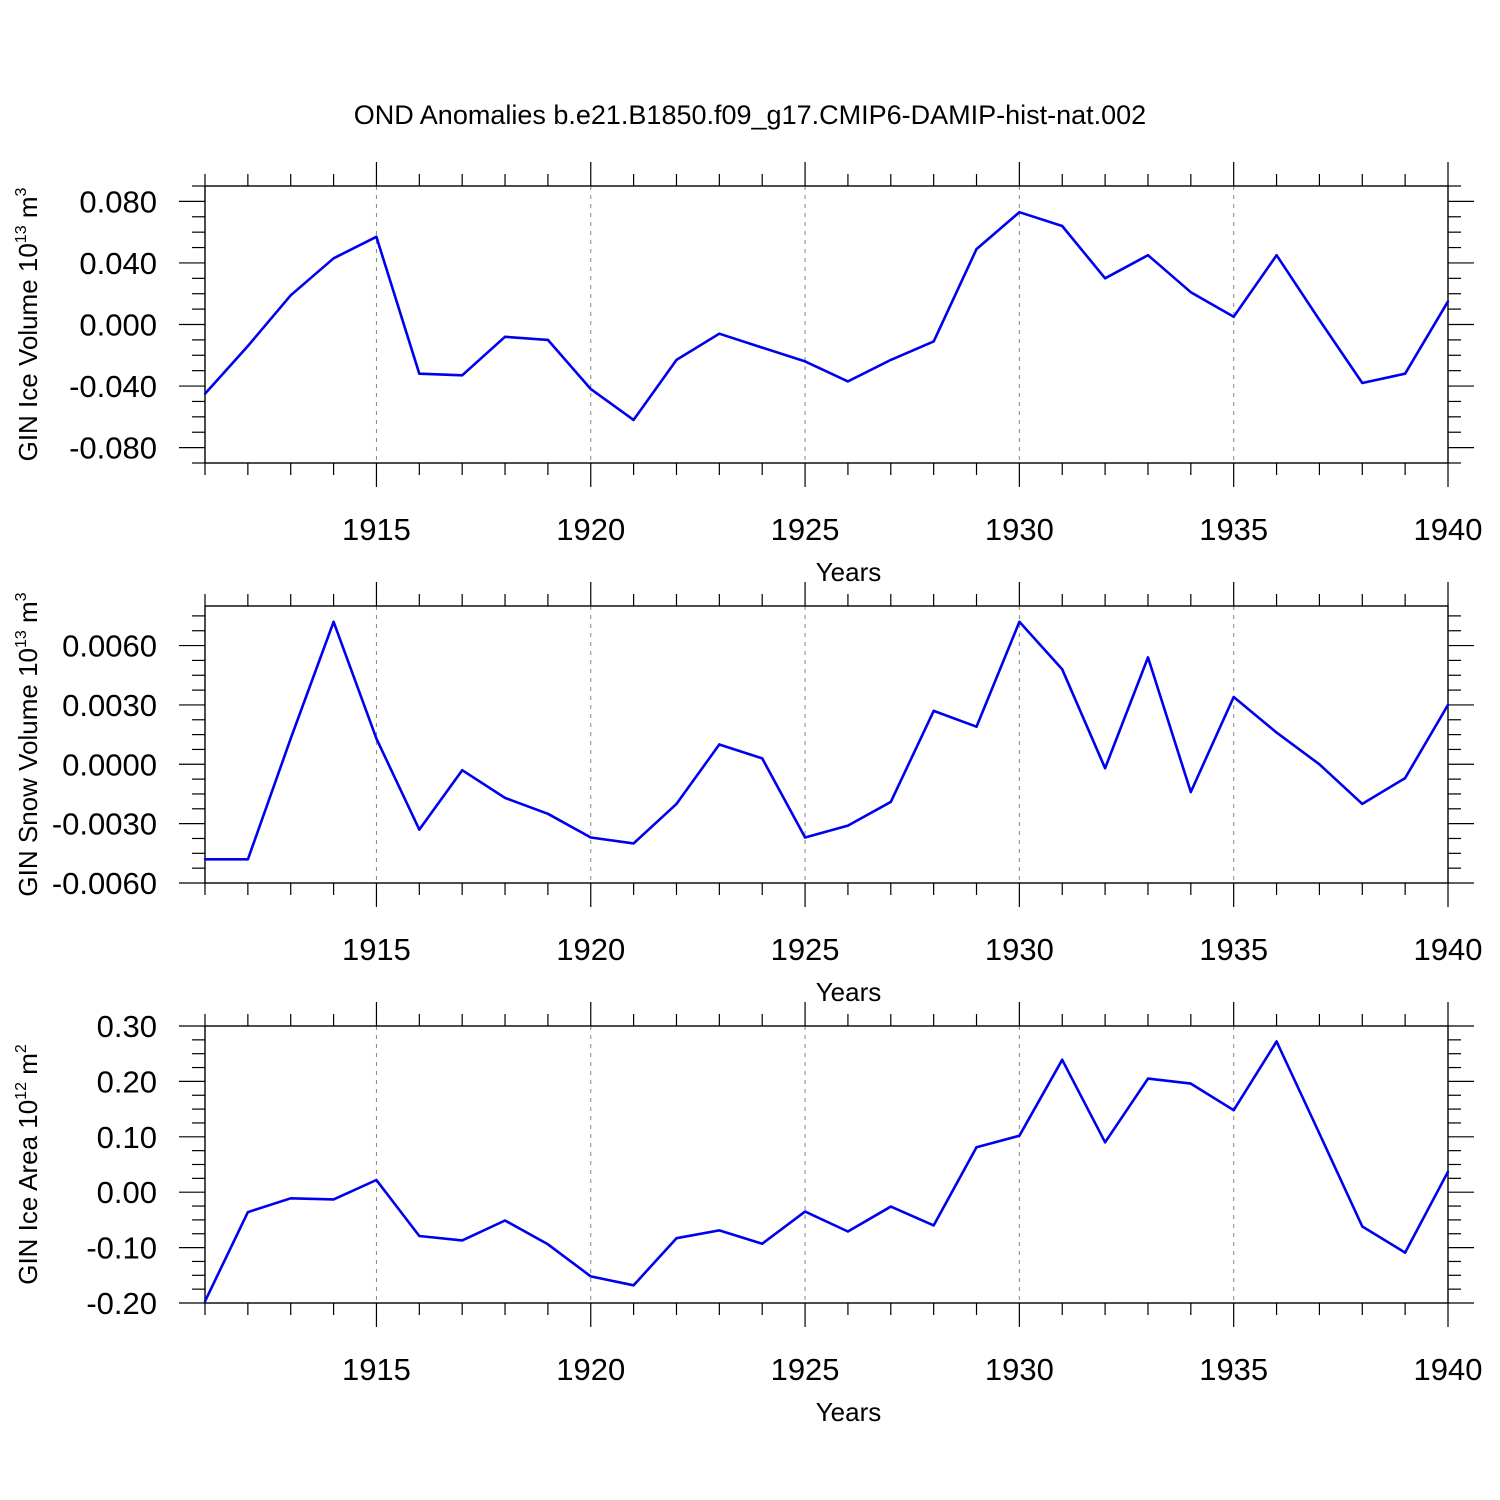 The height and width of the screenshot is (1500, 1500). I want to click on y-axis-title-part: GIN Ice Volume 10, so click(28, 352).